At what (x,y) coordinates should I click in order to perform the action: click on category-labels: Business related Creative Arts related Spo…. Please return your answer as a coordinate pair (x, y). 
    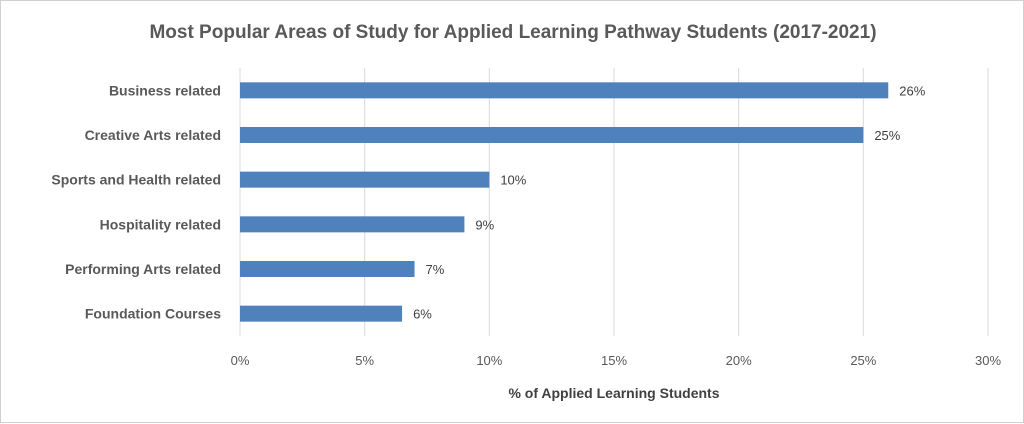
    Looking at the image, I should click on (136, 201).